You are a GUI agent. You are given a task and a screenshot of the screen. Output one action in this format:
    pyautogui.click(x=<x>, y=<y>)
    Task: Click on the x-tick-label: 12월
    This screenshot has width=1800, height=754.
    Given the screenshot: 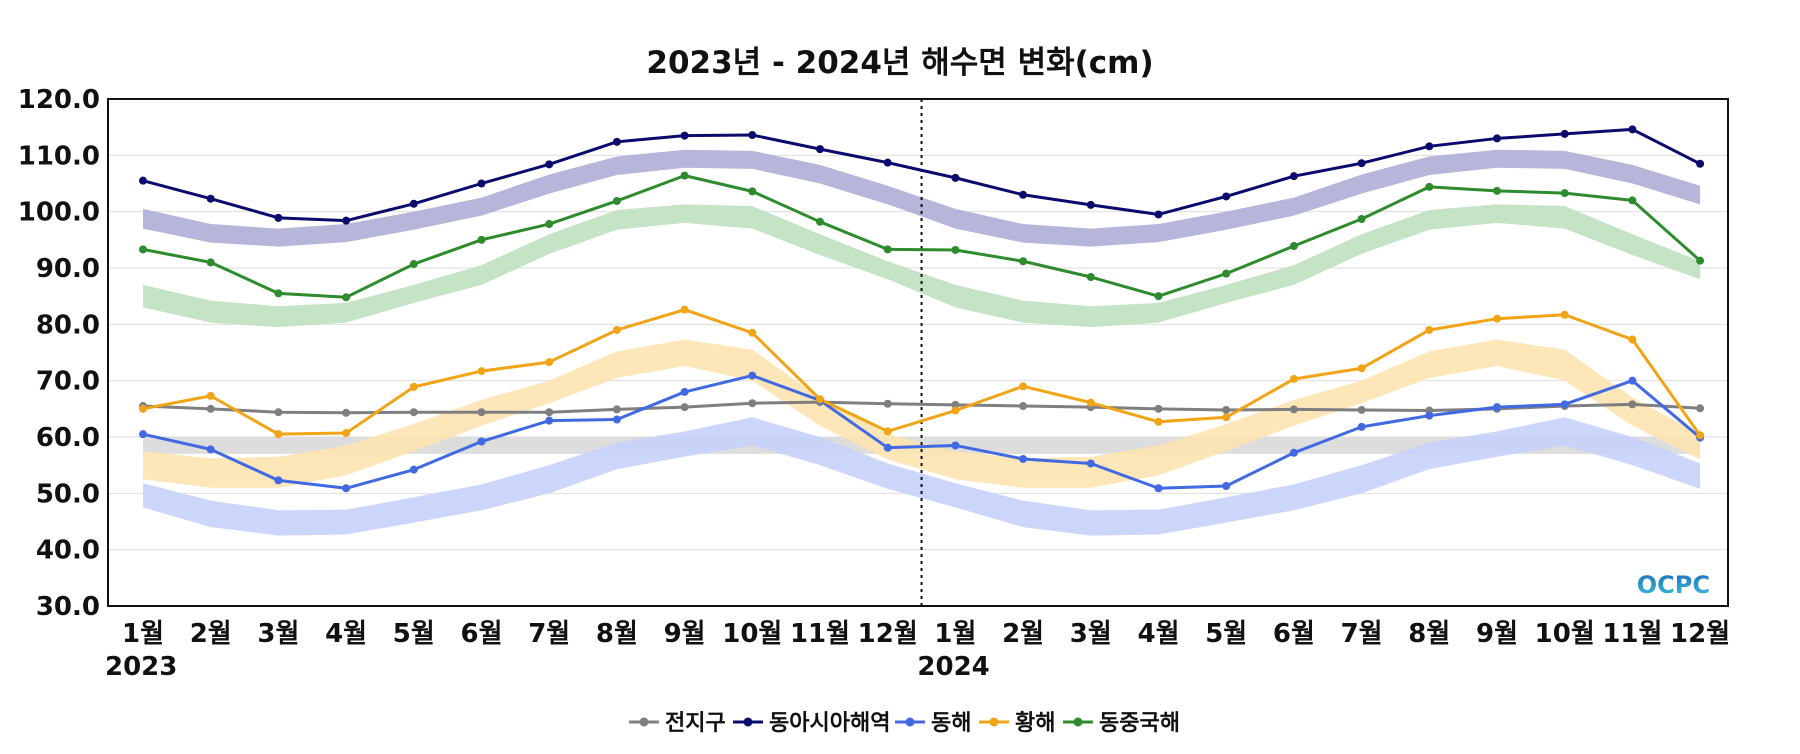 What is the action you would take?
    pyautogui.click(x=1700, y=634)
    